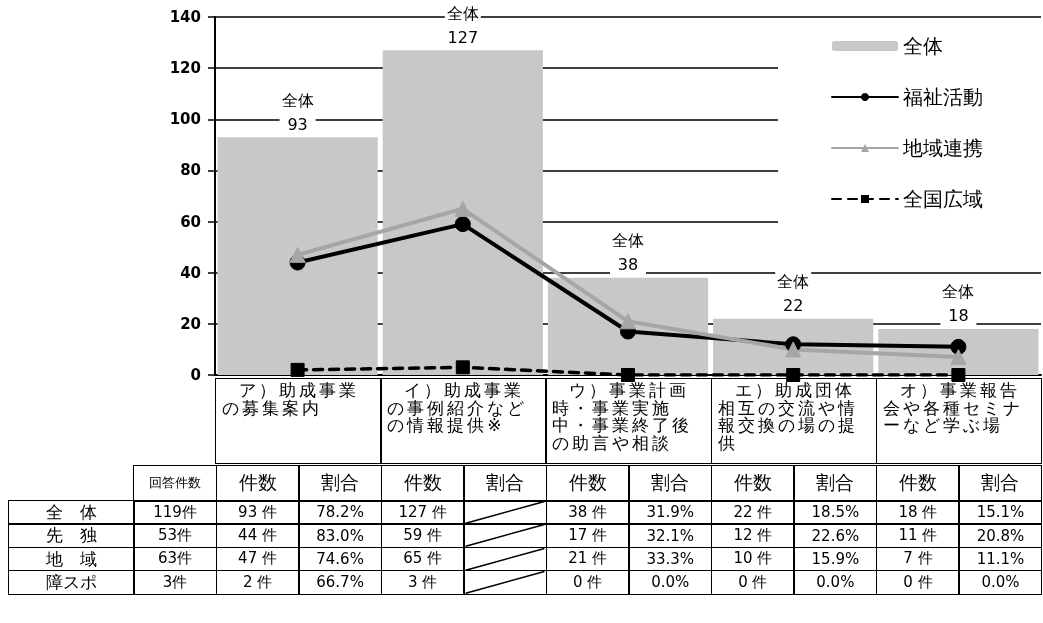 The width and height of the screenshot is (1043, 623). I want to click on y-tick-label: 20, so click(190, 323).